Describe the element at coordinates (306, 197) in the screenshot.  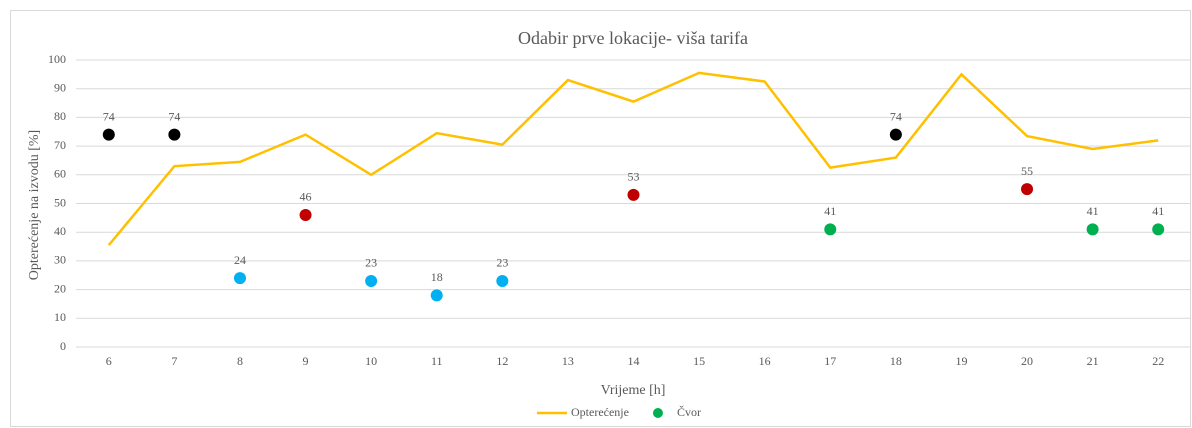
I see `data-label: 46` at that location.